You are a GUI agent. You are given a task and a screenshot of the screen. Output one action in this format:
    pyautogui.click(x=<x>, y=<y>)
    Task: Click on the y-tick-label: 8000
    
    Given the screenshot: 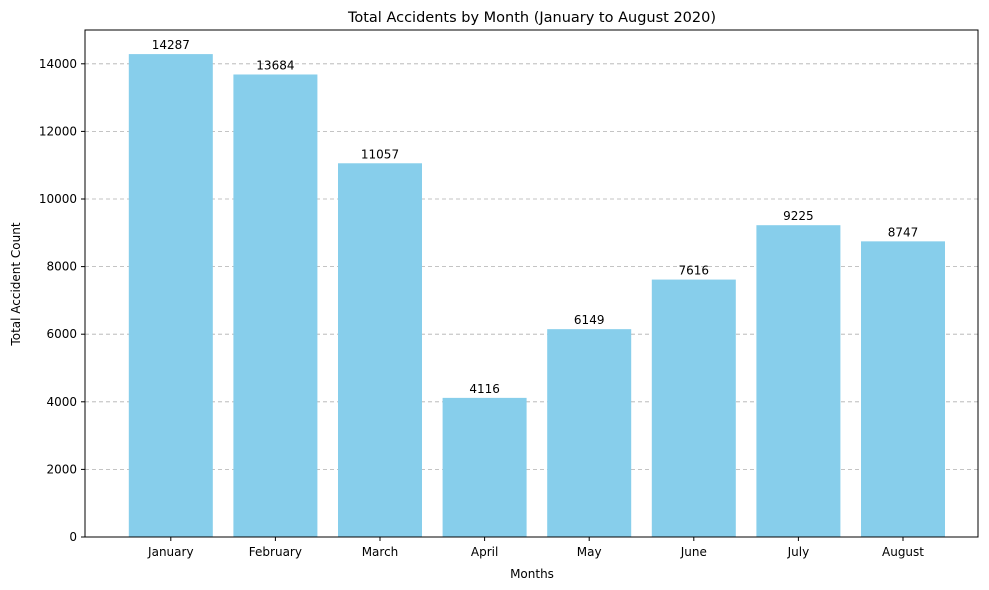 What is the action you would take?
    pyautogui.click(x=61, y=267)
    